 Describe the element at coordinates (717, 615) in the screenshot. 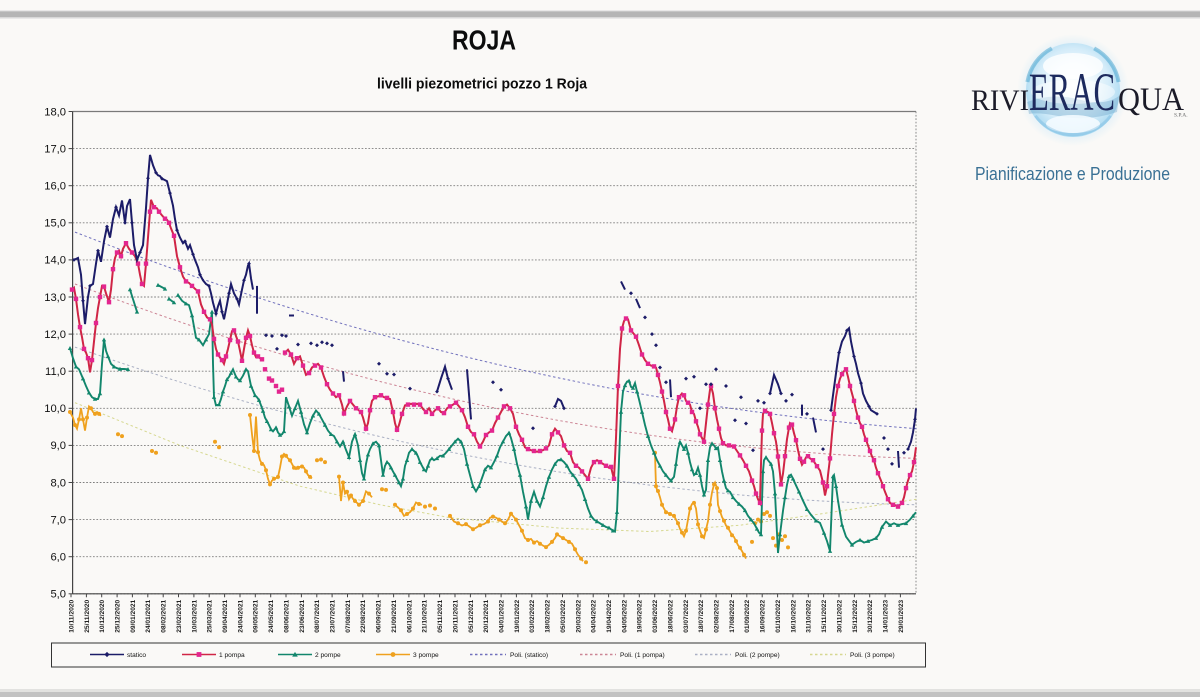

I see `svg-text: 02/08/2022` at that location.